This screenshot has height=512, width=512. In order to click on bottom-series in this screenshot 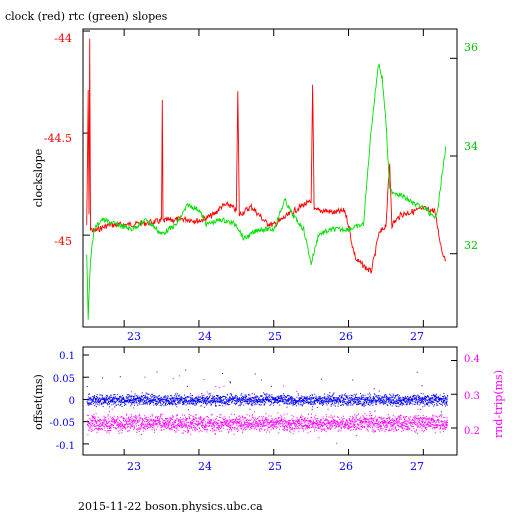, I will do `click(267, 406)`.